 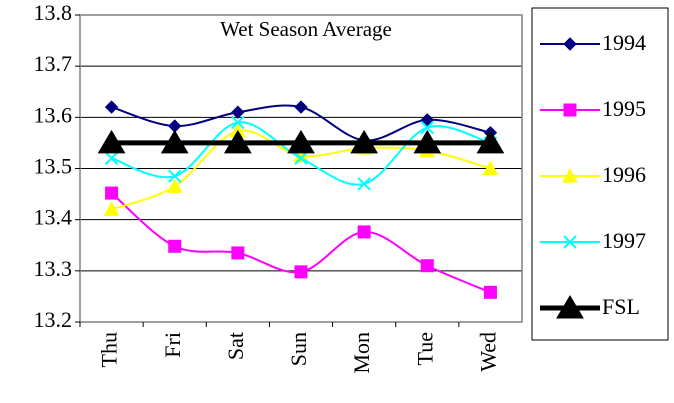 I want to click on legend-label: 1996, so click(x=624, y=174).